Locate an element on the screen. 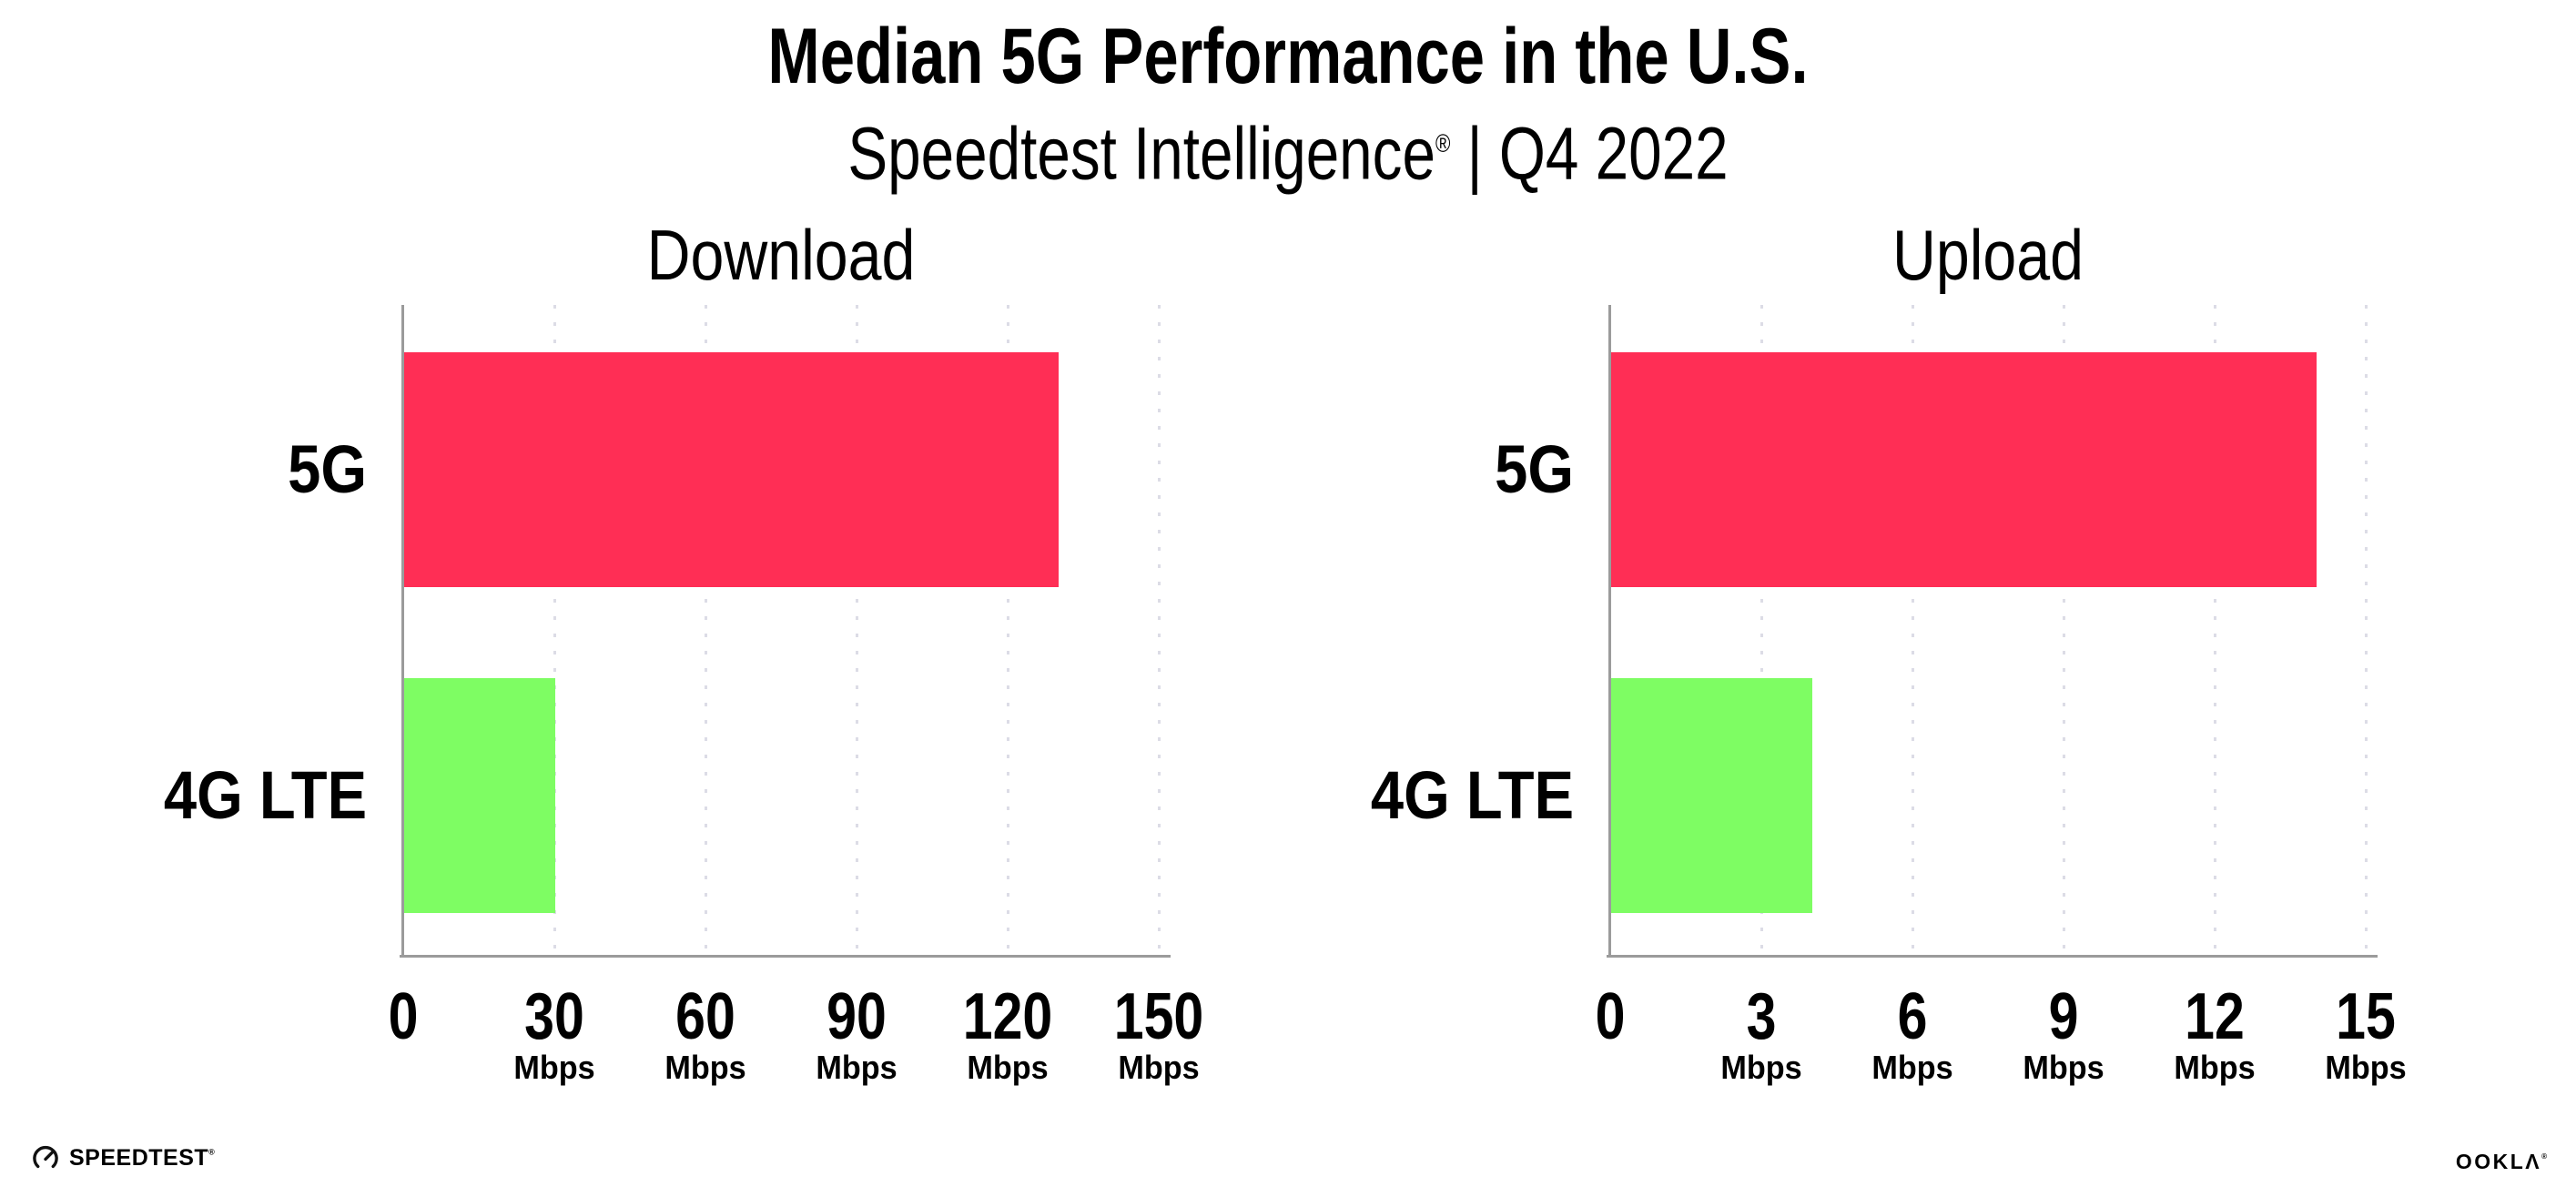  tick-label-upload-0: 0 is located at coordinates (1610, 1017).